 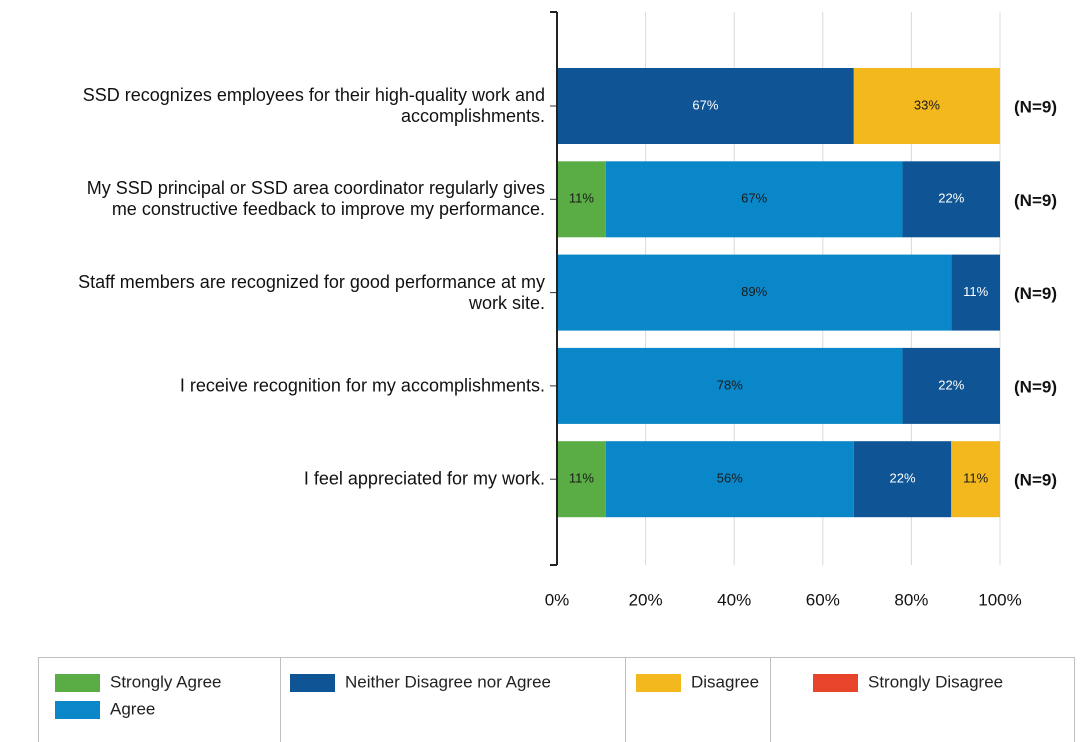 I want to click on bar-value-label: 56%, so click(x=730, y=478).